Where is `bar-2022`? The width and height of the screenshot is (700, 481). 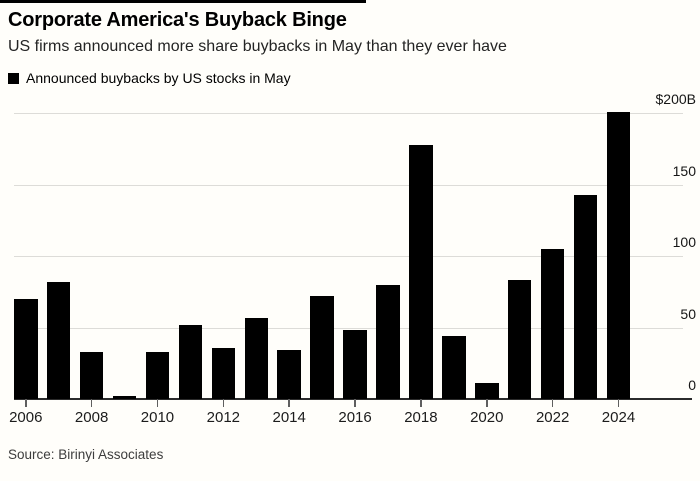 bar-2022 is located at coordinates (552, 323).